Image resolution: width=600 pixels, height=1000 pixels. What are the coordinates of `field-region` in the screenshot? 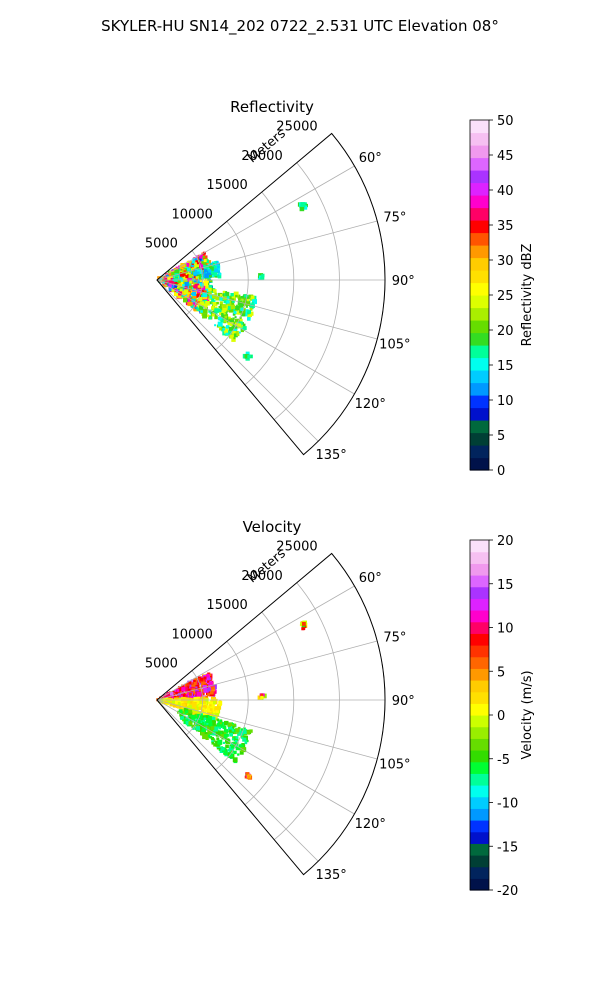 It's located at (207, 269).